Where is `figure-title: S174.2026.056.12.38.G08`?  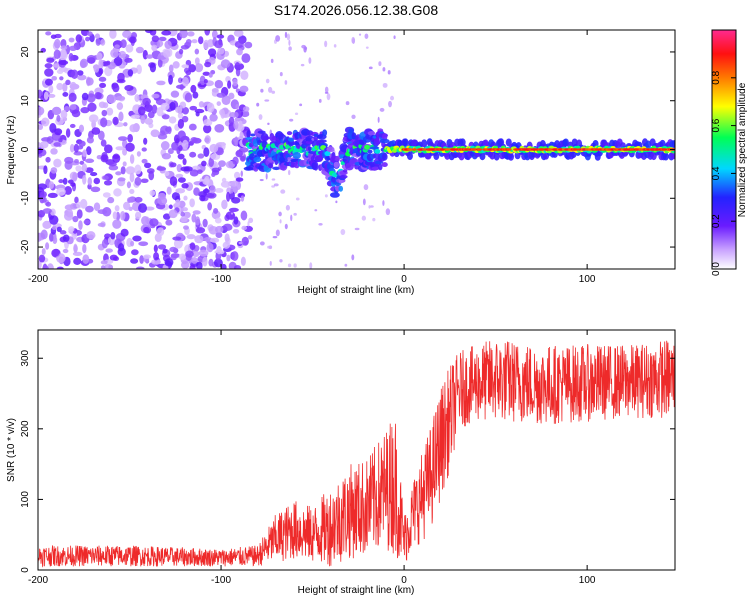 figure-title: S174.2026.056.12.38.G08 is located at coordinates (356, 10).